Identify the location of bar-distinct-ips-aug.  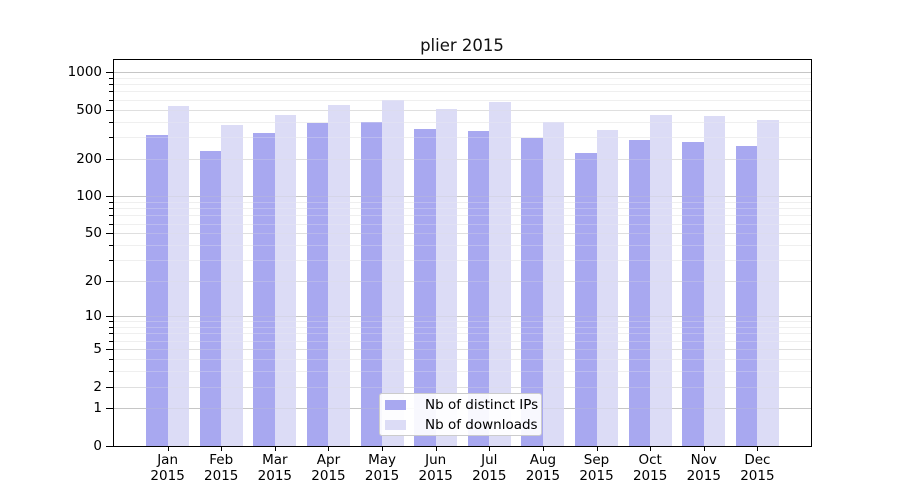
(532, 292).